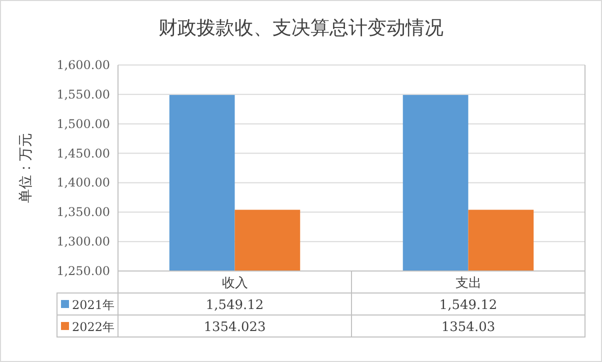 The height and width of the screenshot is (362, 602). I want to click on y-tick-label: 1,500.00, so click(83, 123).